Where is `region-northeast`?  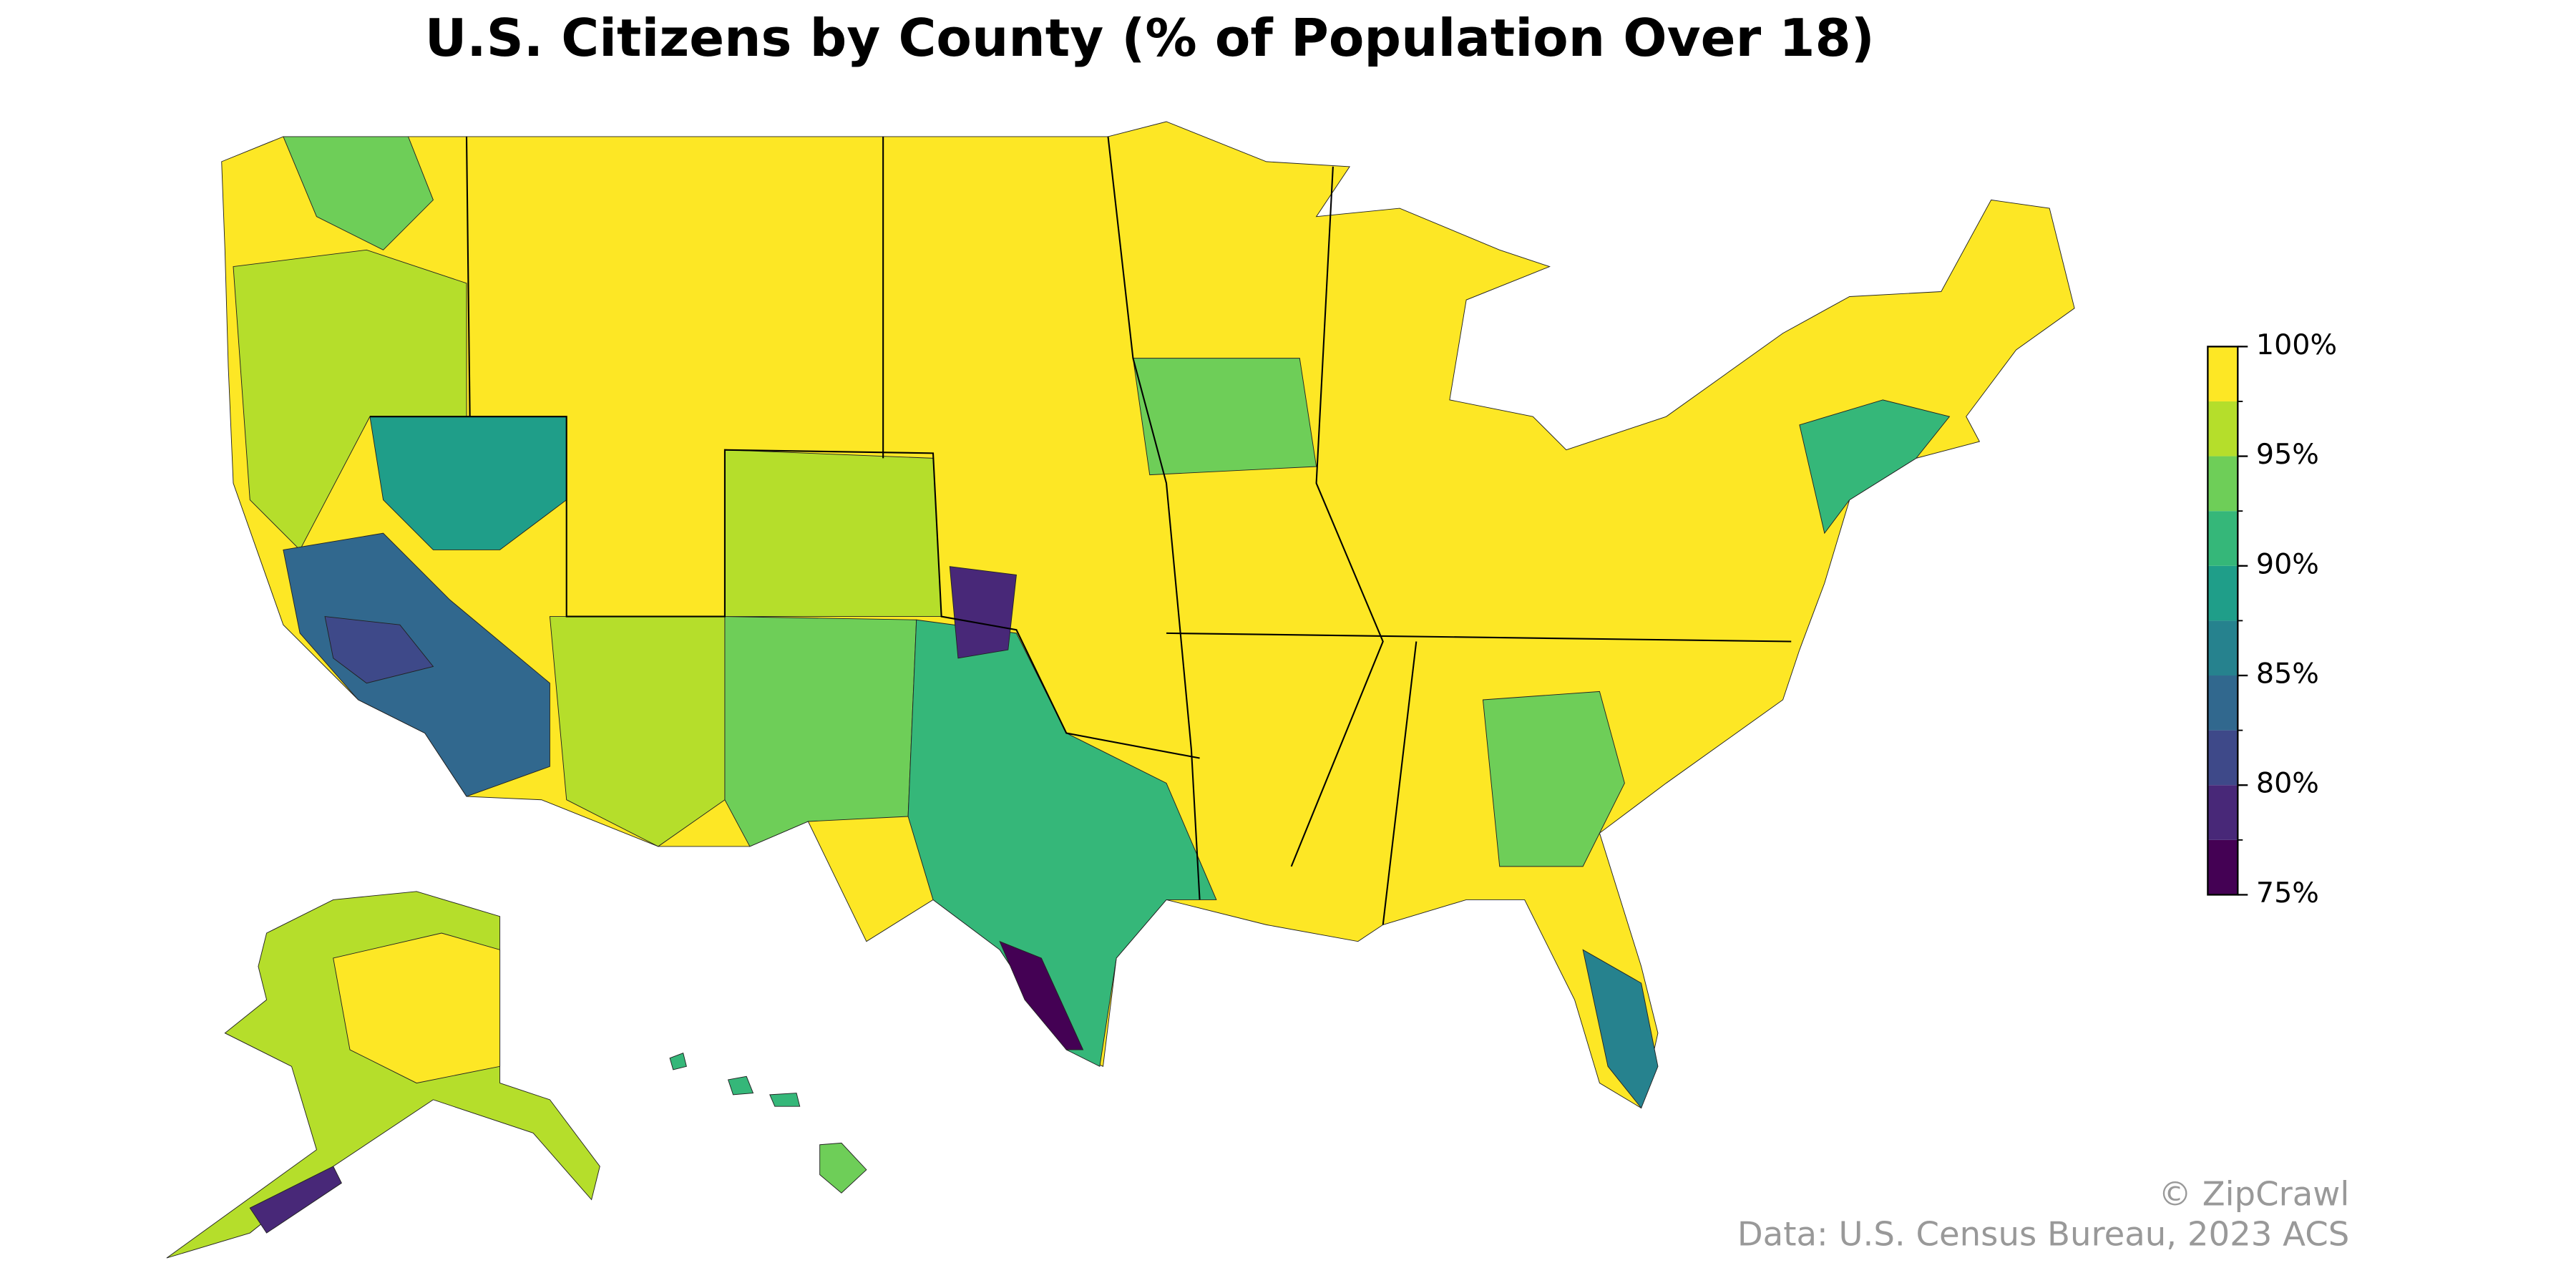 region-northeast is located at coordinates (1875, 467).